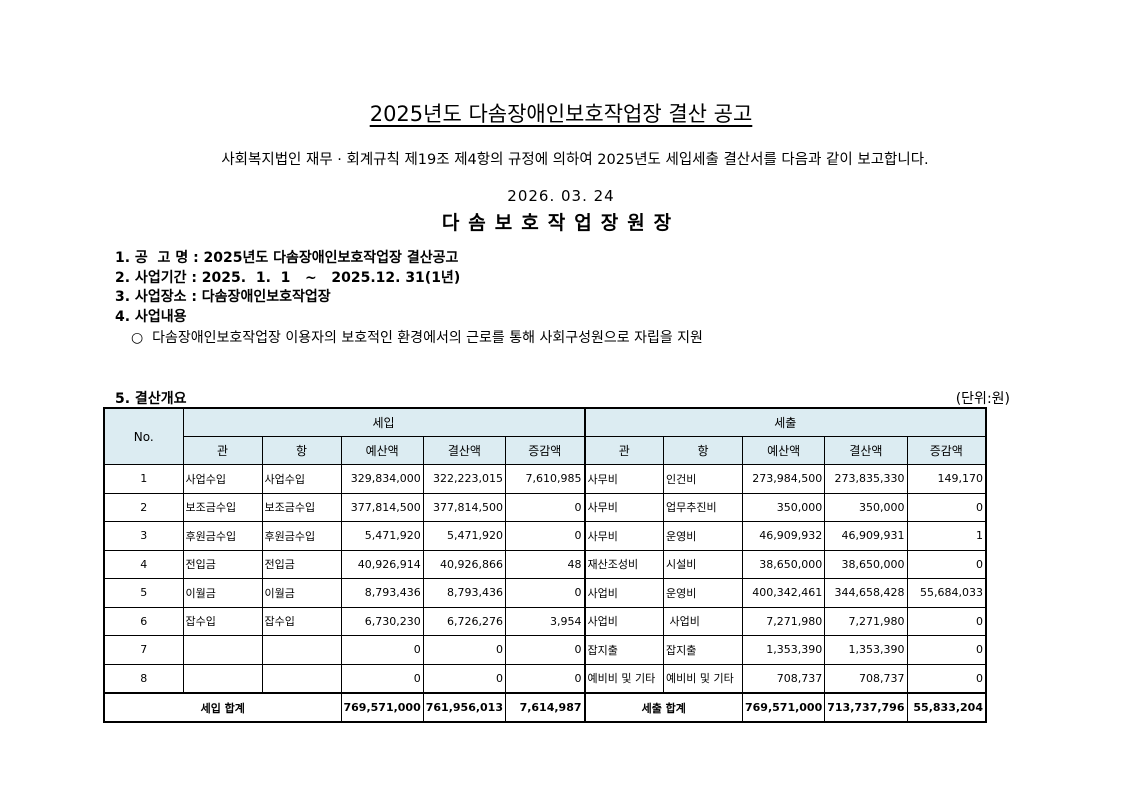  Describe the element at coordinates (464, 450) in the screenshot. I see `column-header: 결산액` at that location.